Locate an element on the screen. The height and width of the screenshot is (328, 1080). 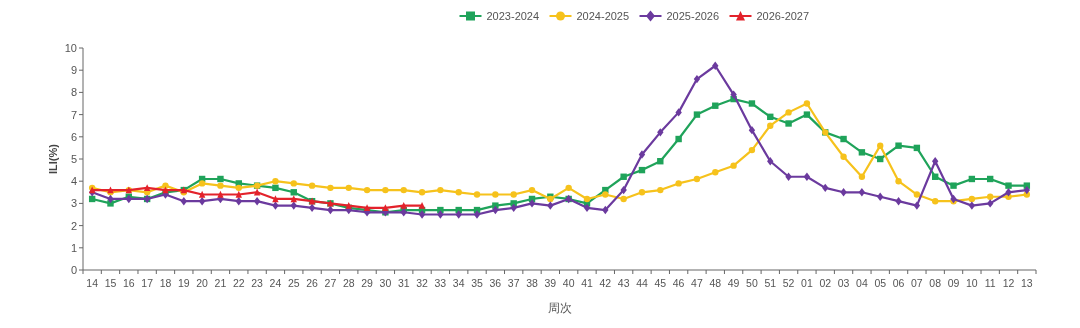
x-tick-label: 10 is located at coordinates (972, 283).